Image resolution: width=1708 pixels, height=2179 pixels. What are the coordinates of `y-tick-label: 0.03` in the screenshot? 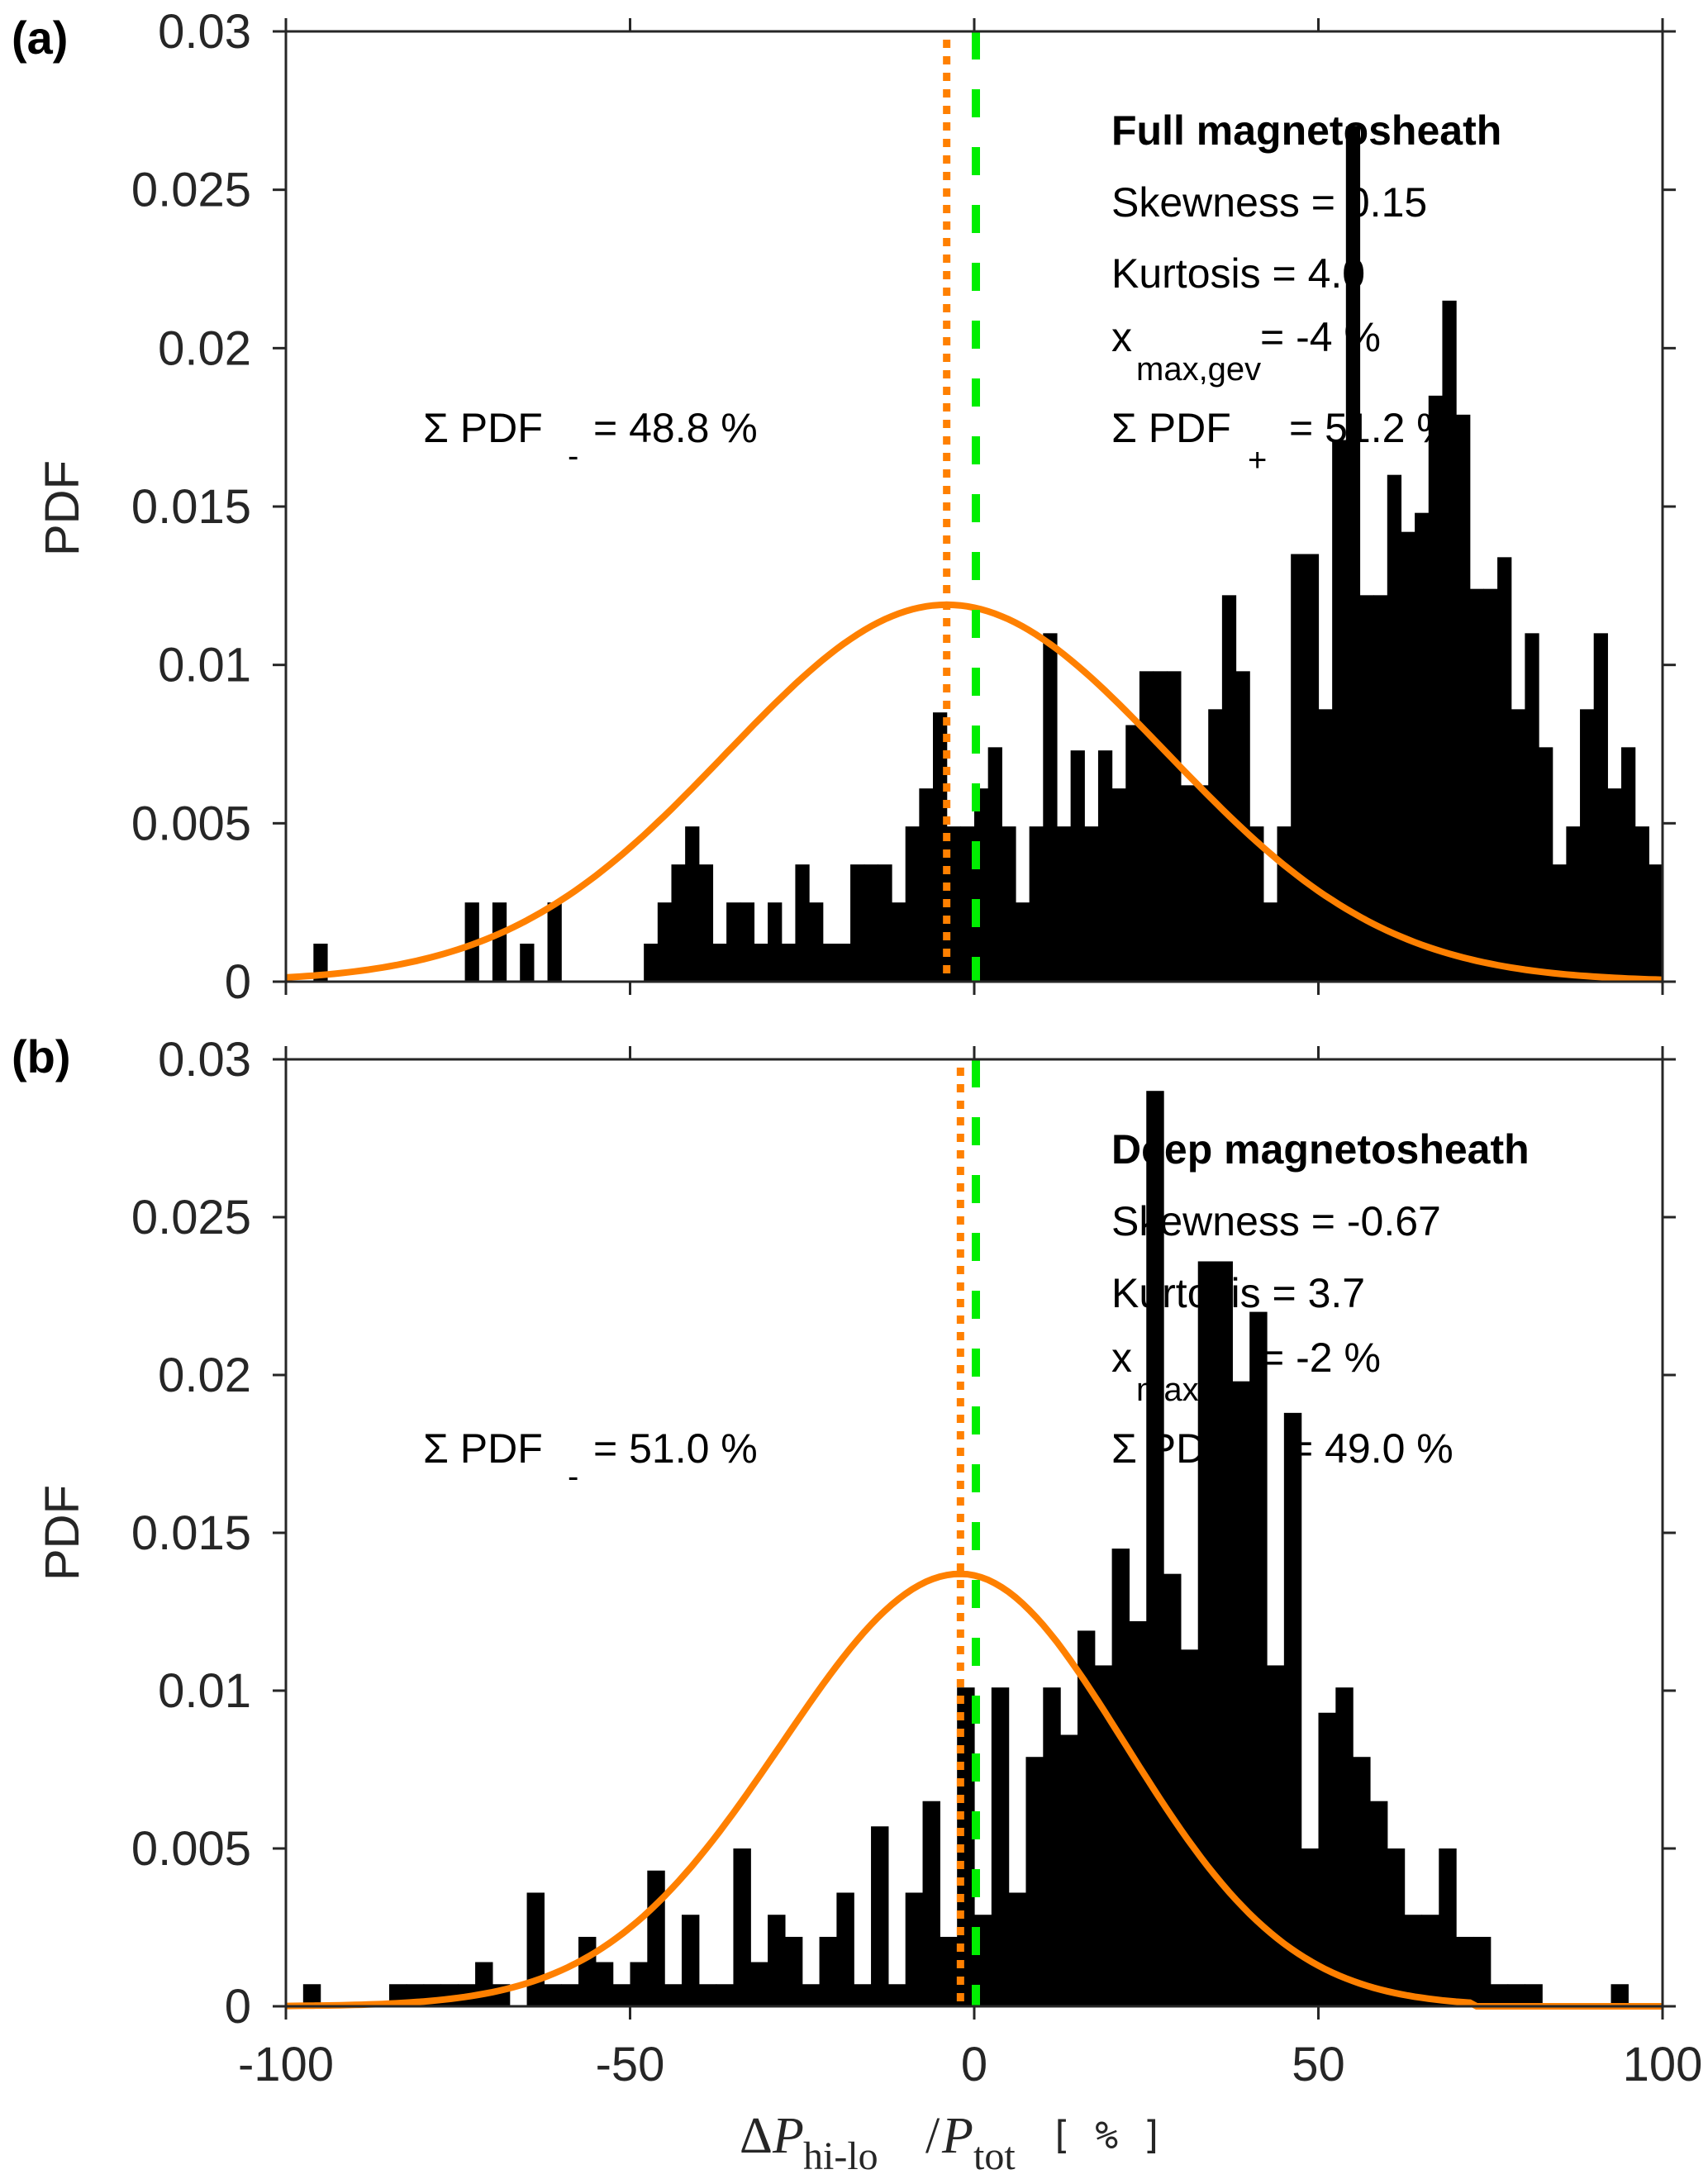 It's located at (204, 1060).